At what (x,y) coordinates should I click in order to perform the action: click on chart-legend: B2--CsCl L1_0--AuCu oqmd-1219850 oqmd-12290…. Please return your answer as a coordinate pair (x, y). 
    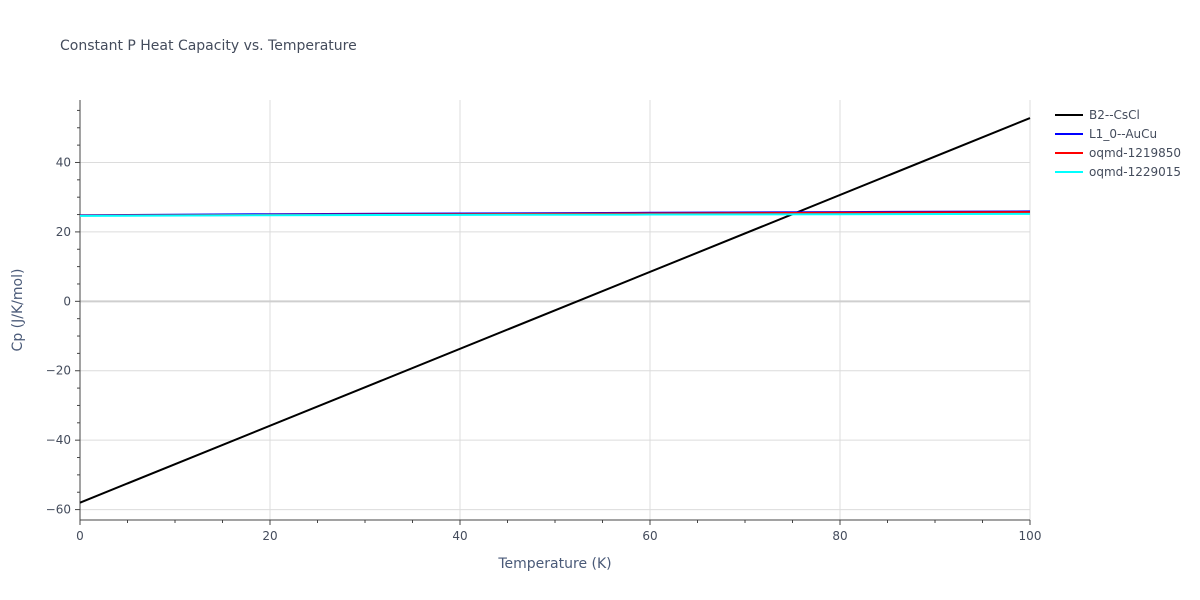
    Looking at the image, I should click on (1118, 143).